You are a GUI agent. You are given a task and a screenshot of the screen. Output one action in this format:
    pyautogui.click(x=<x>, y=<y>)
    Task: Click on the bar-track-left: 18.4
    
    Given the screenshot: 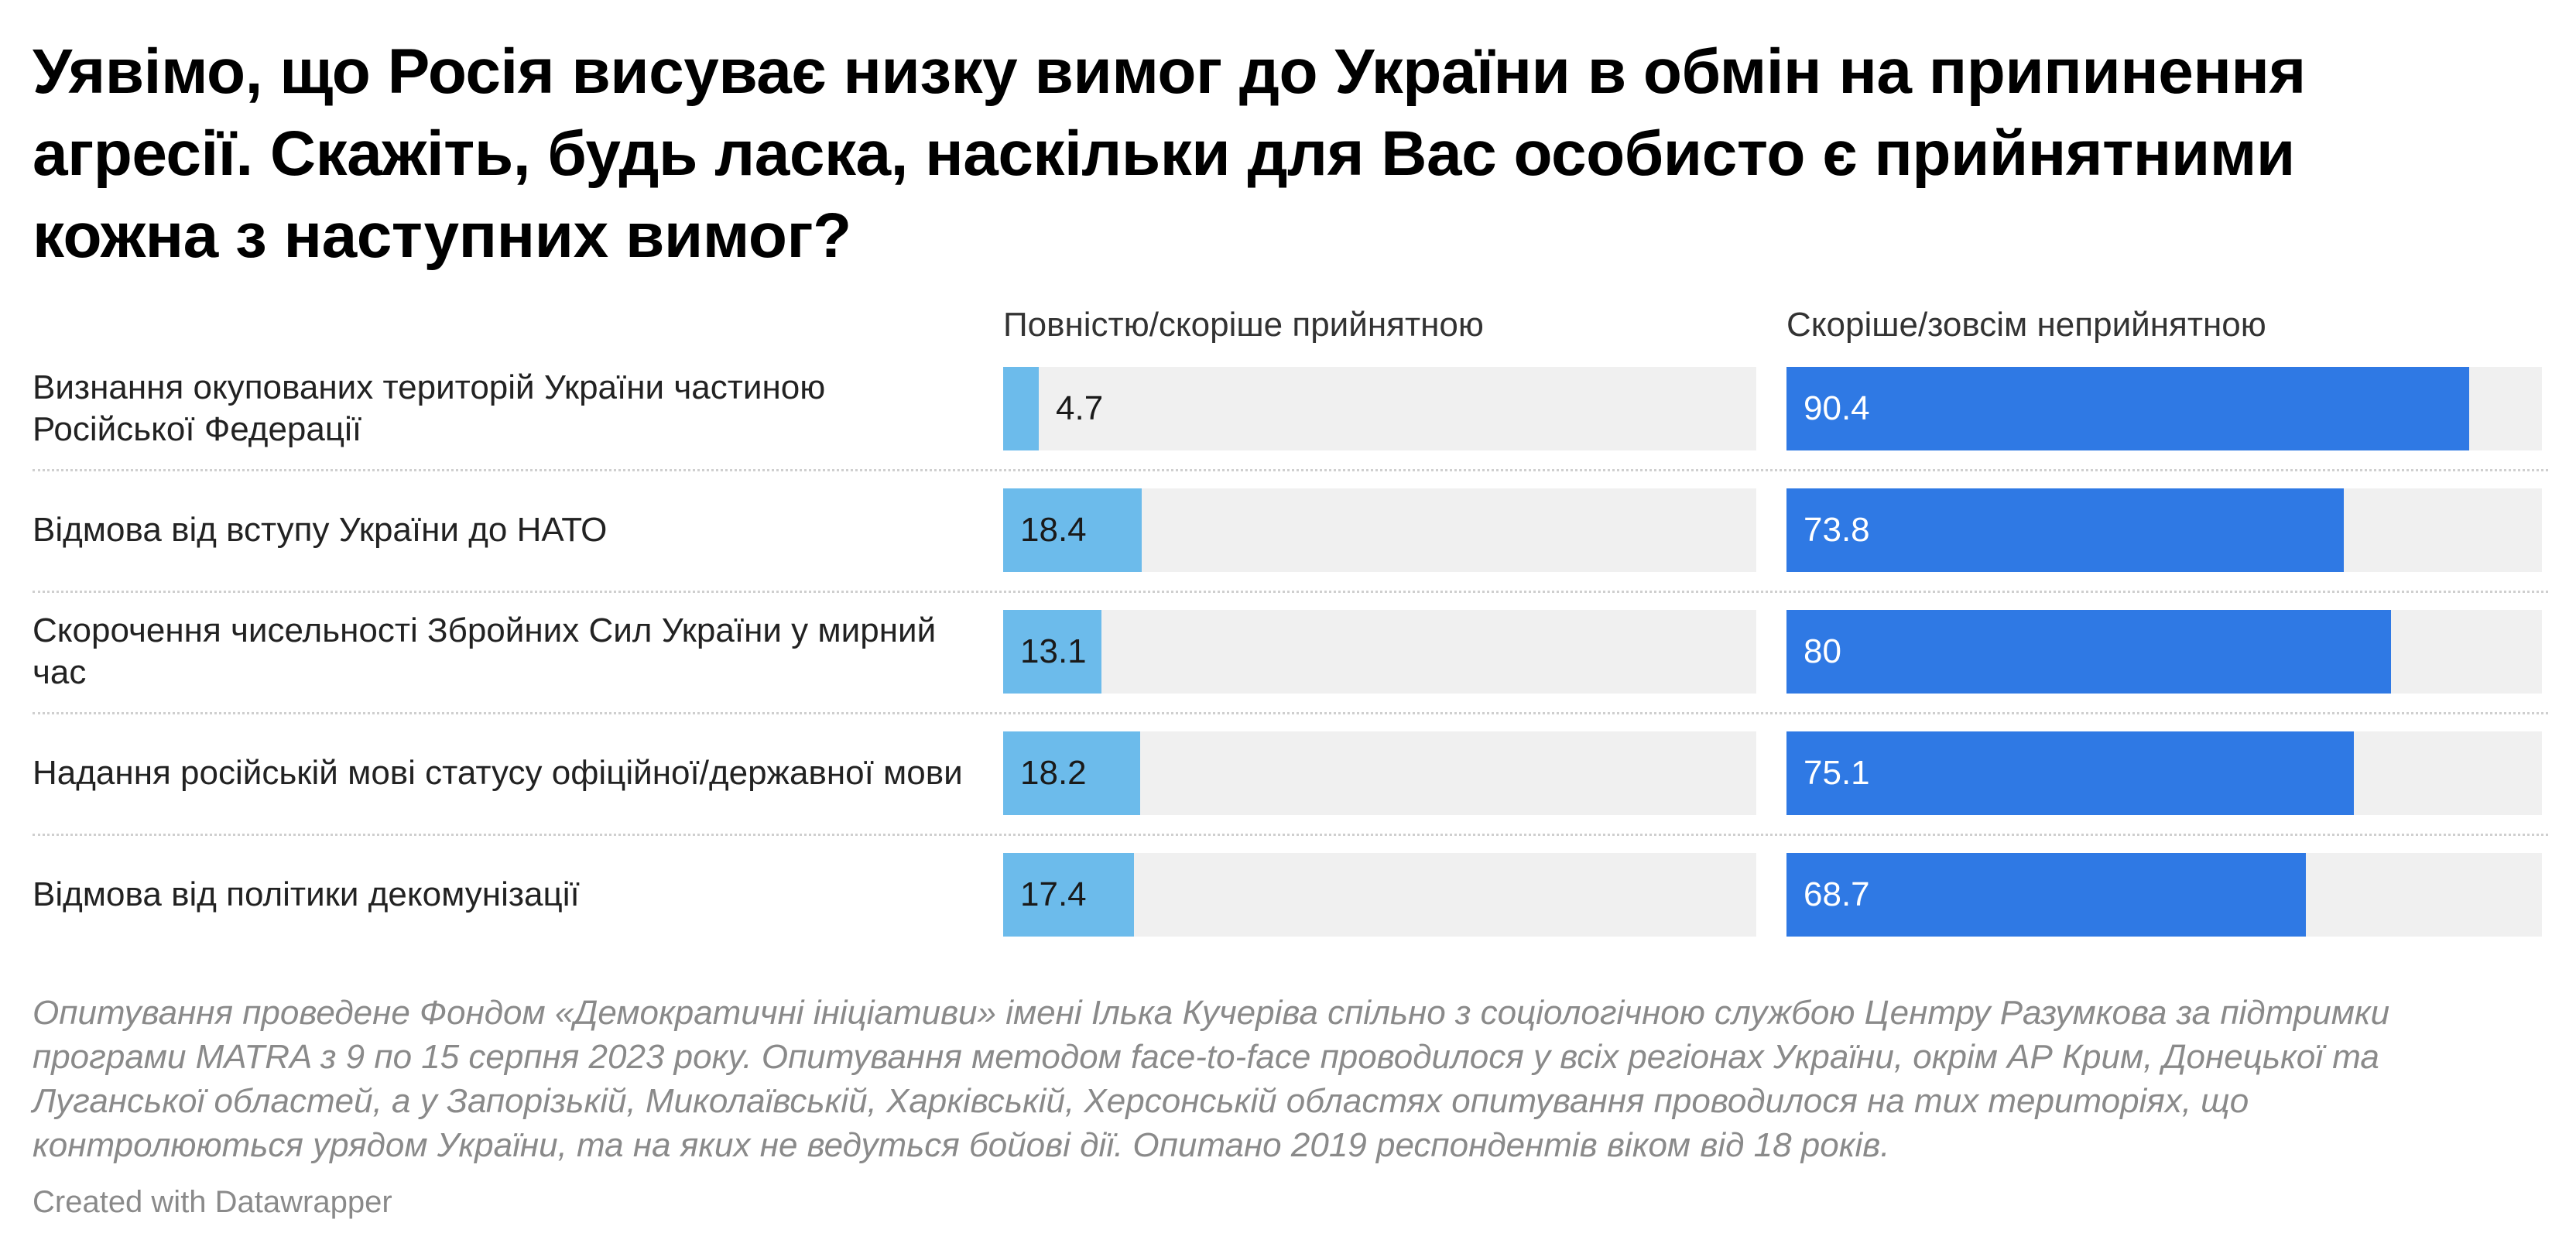 What is the action you would take?
    pyautogui.click(x=1379, y=530)
    